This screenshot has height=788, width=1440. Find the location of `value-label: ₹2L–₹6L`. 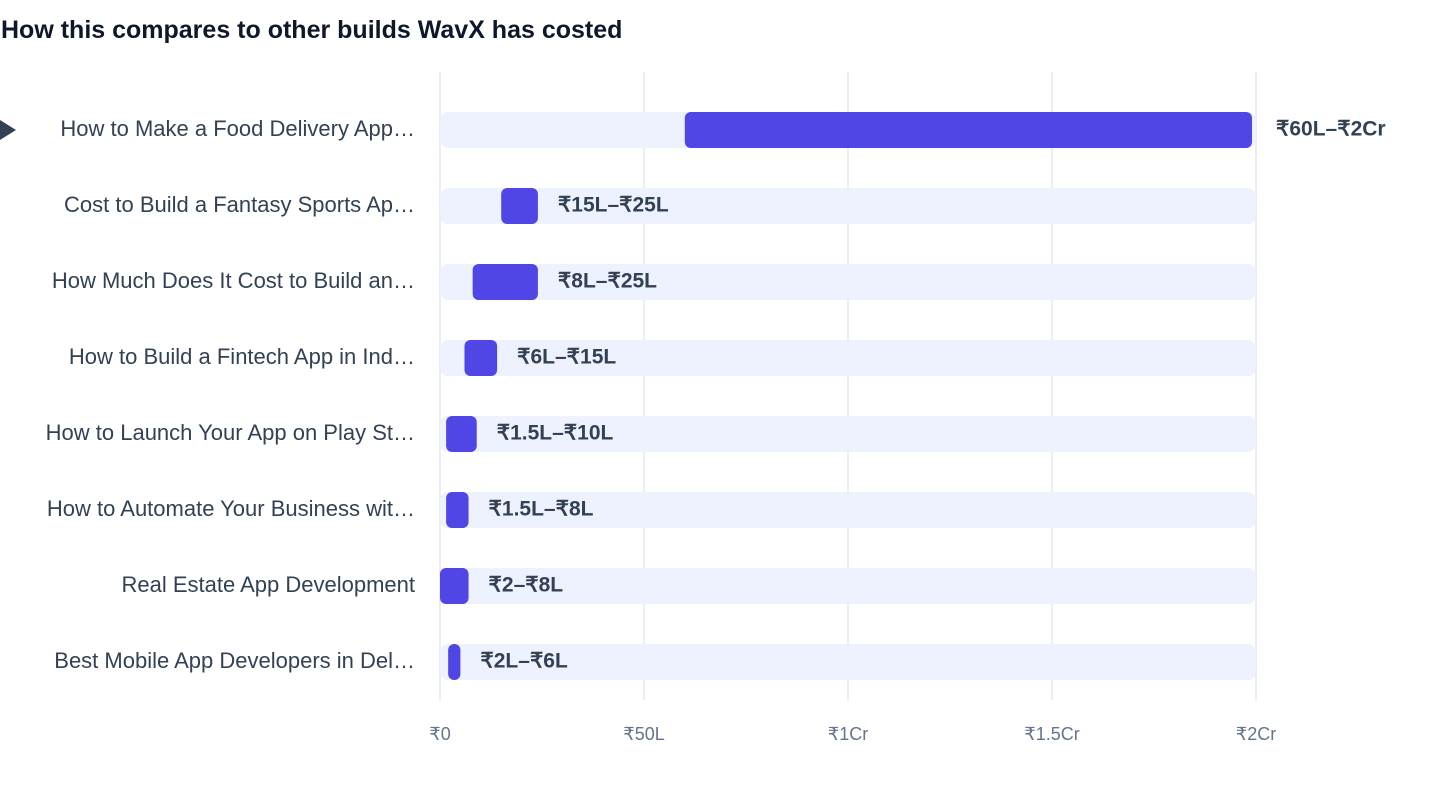

value-label: ₹2L–₹6L is located at coordinates (524, 661).